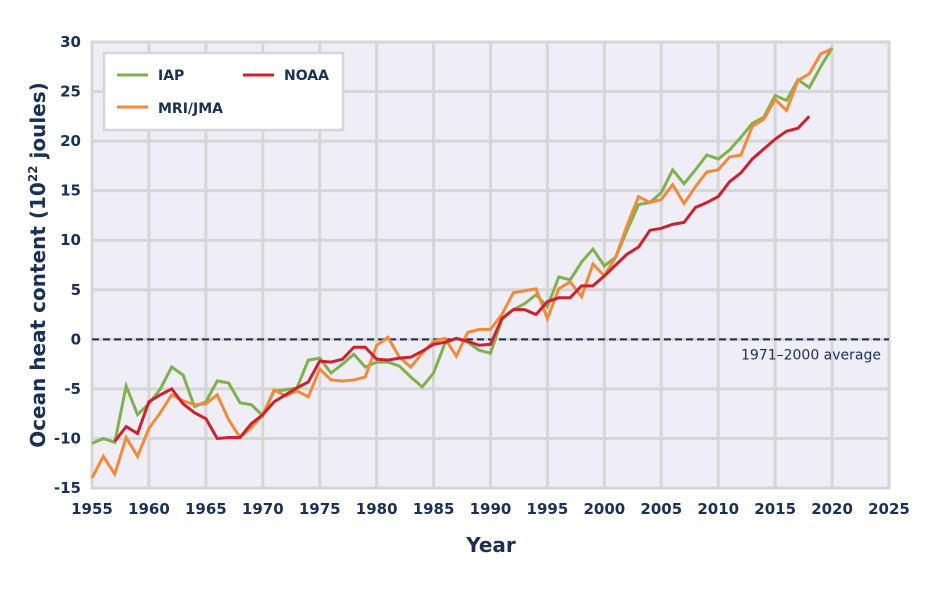 The image size is (928, 591). Describe the element at coordinates (718, 509) in the screenshot. I see `x-tick-label: 2010` at that location.